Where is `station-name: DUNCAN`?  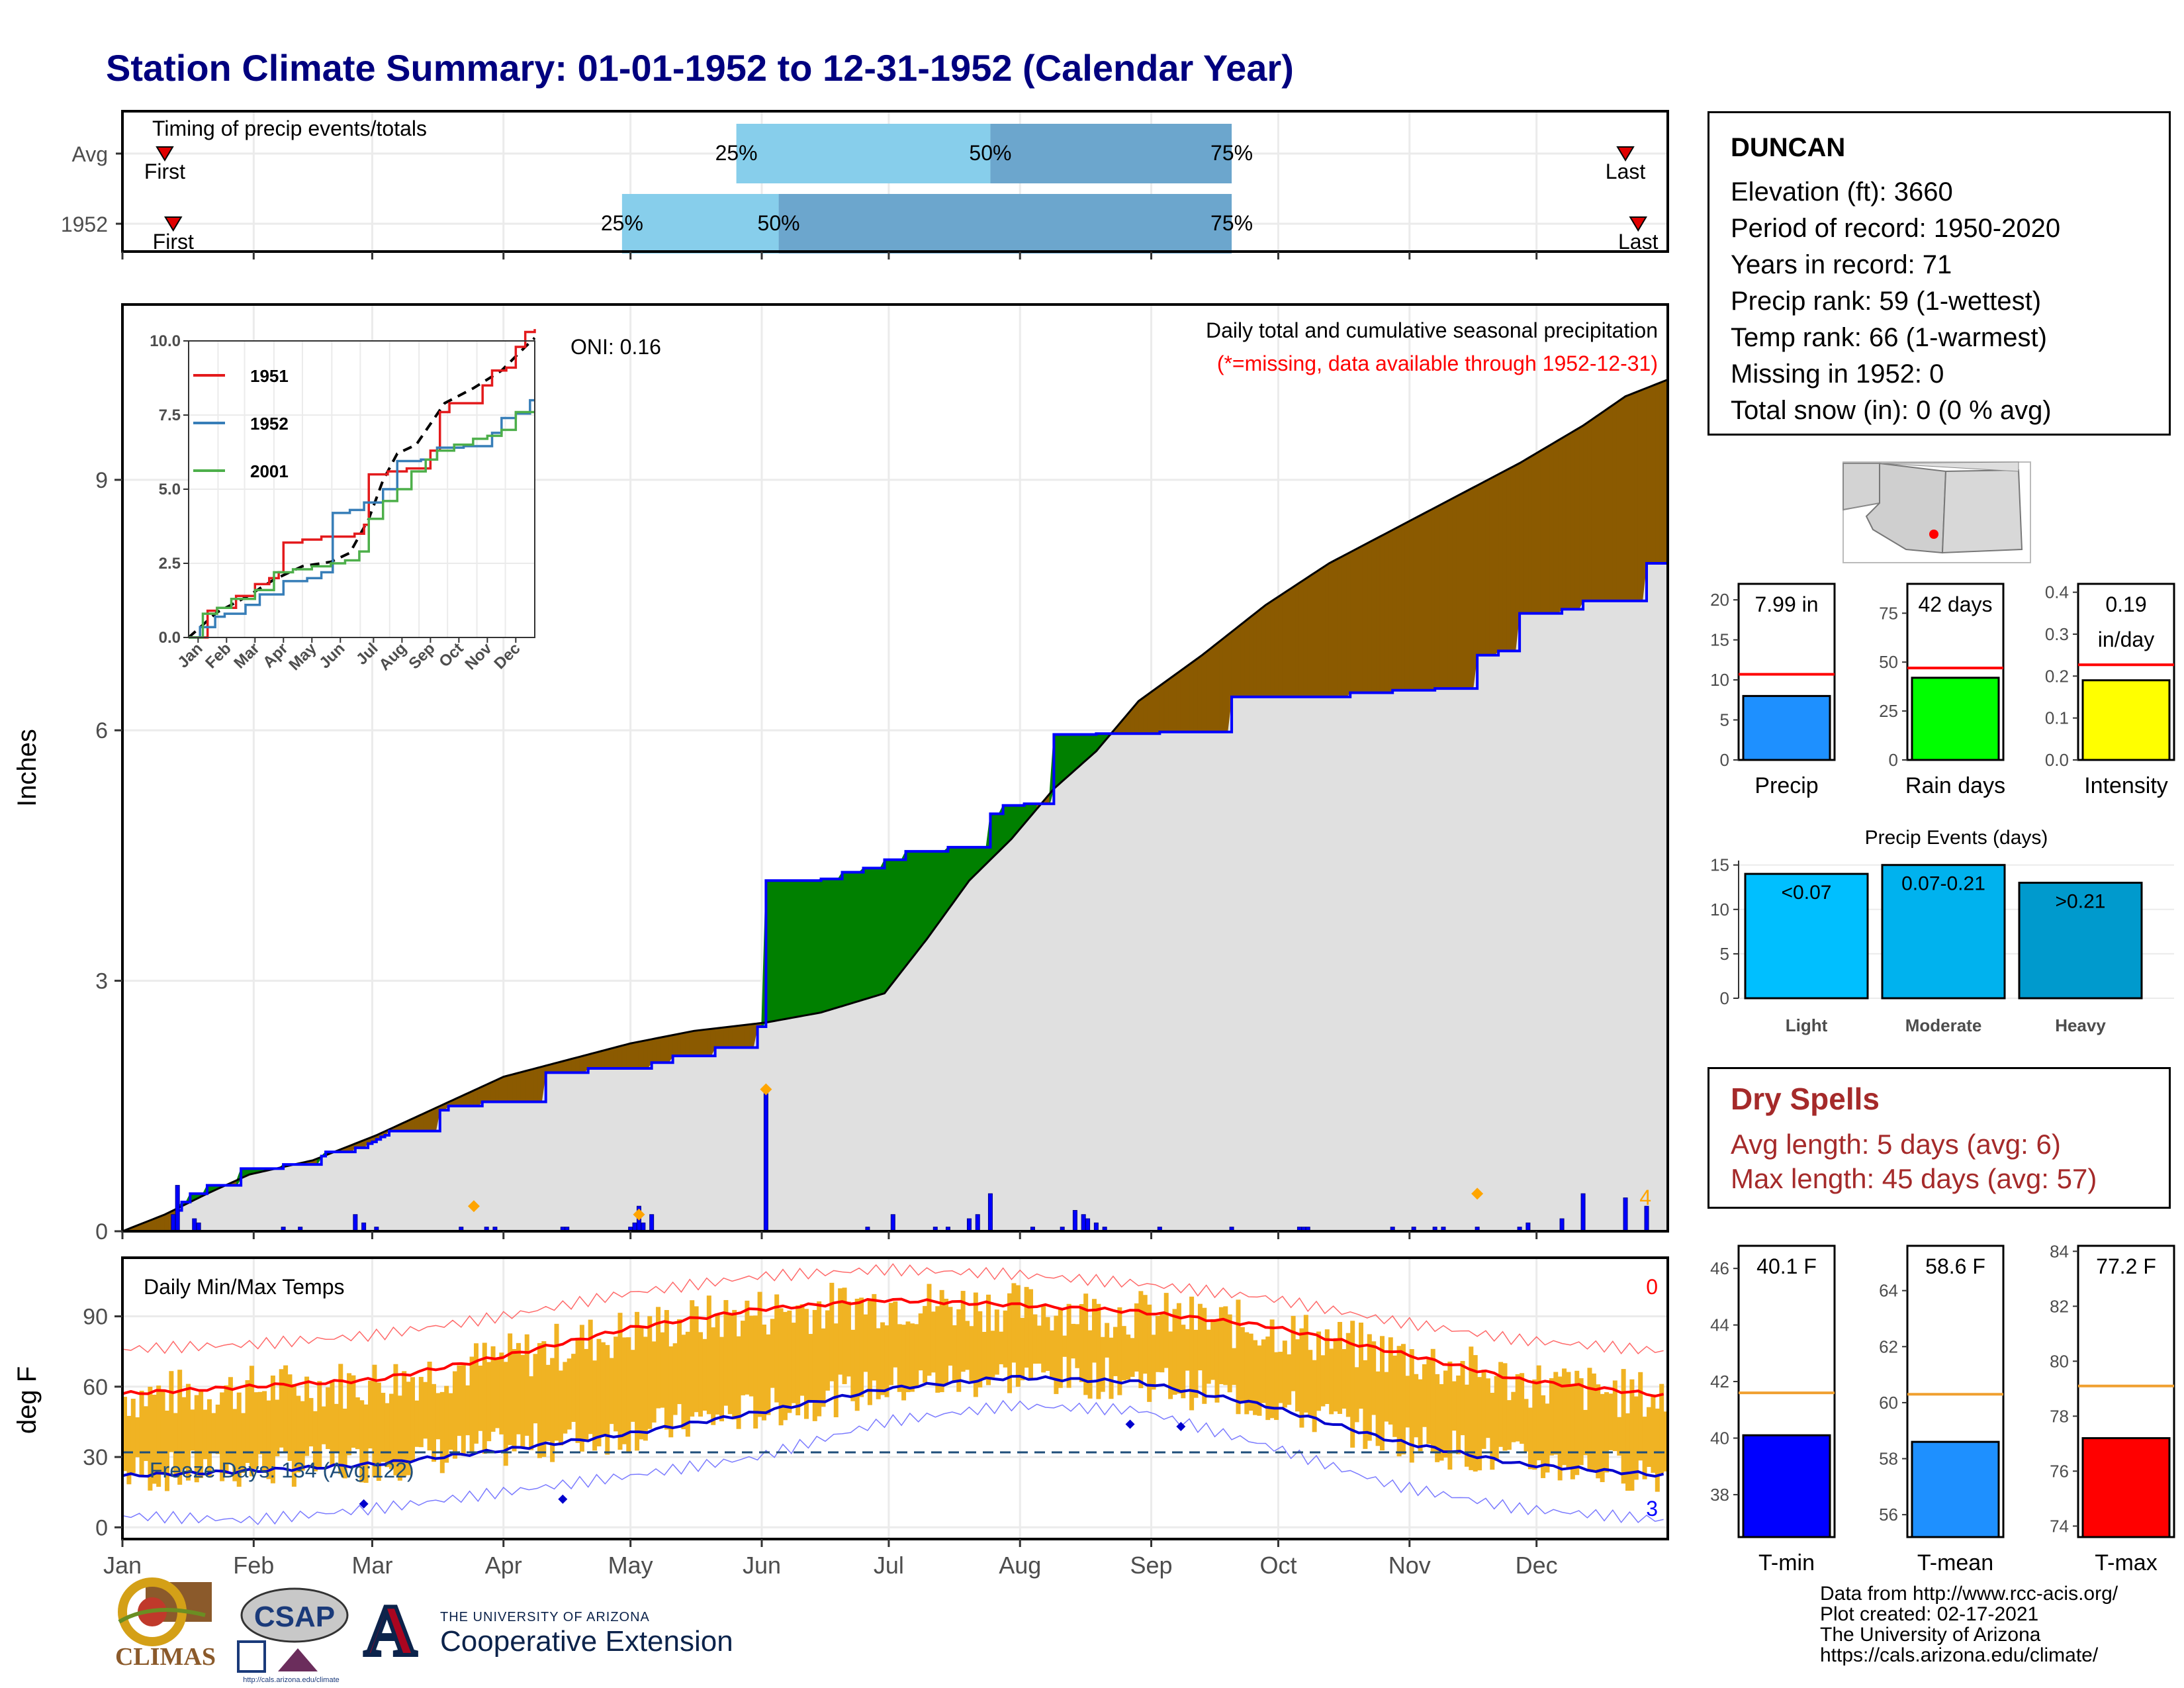
station-name: DUNCAN is located at coordinates (1789, 147).